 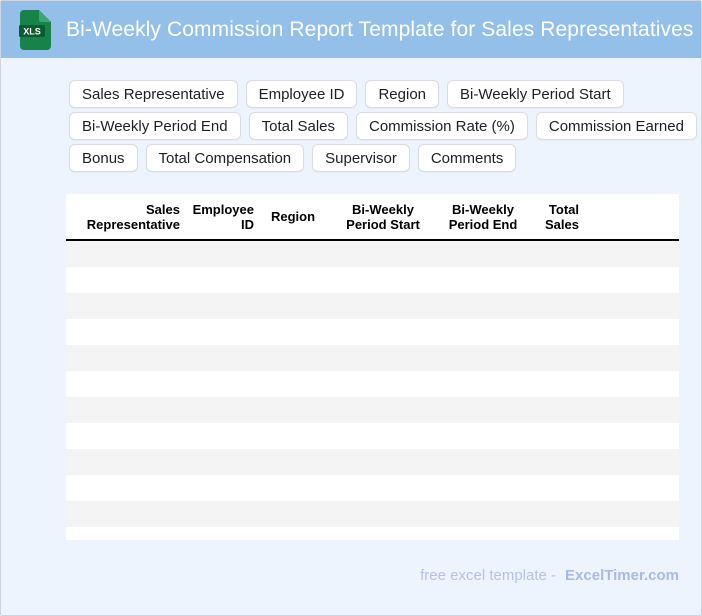 What do you see at coordinates (402, 94) in the screenshot?
I see `chip-region: Region` at bounding box center [402, 94].